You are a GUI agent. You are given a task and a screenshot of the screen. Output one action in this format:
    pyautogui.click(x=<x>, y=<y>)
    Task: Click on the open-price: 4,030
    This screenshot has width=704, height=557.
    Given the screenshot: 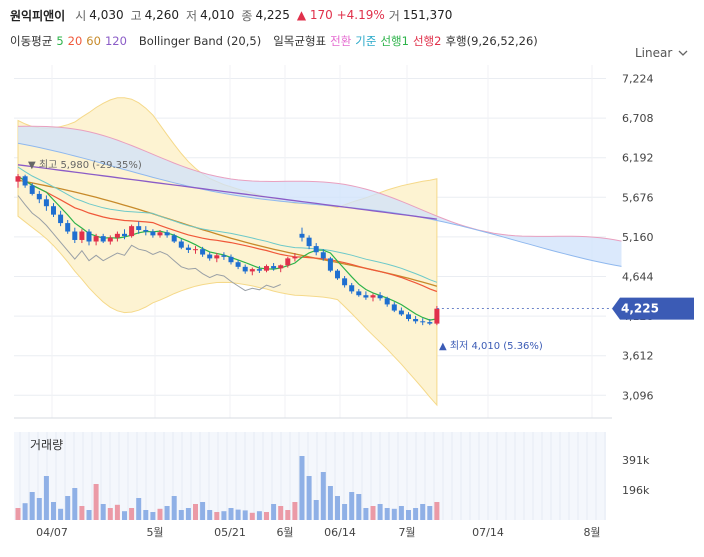 What is the action you would take?
    pyautogui.click(x=106, y=15)
    